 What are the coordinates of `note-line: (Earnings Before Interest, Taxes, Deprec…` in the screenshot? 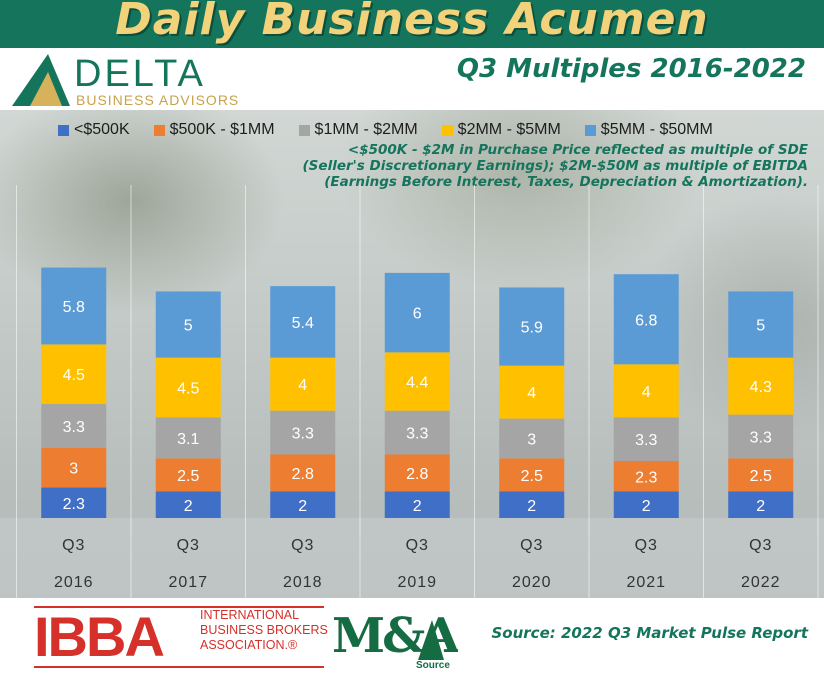 It's located at (566, 182).